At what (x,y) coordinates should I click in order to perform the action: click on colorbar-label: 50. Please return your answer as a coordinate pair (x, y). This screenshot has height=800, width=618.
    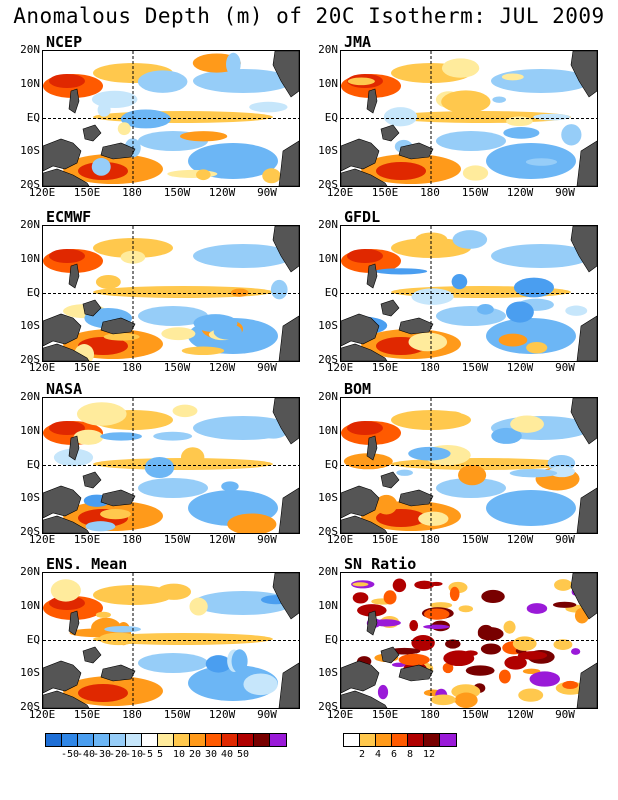
    Looking at the image, I should click on (243, 754).